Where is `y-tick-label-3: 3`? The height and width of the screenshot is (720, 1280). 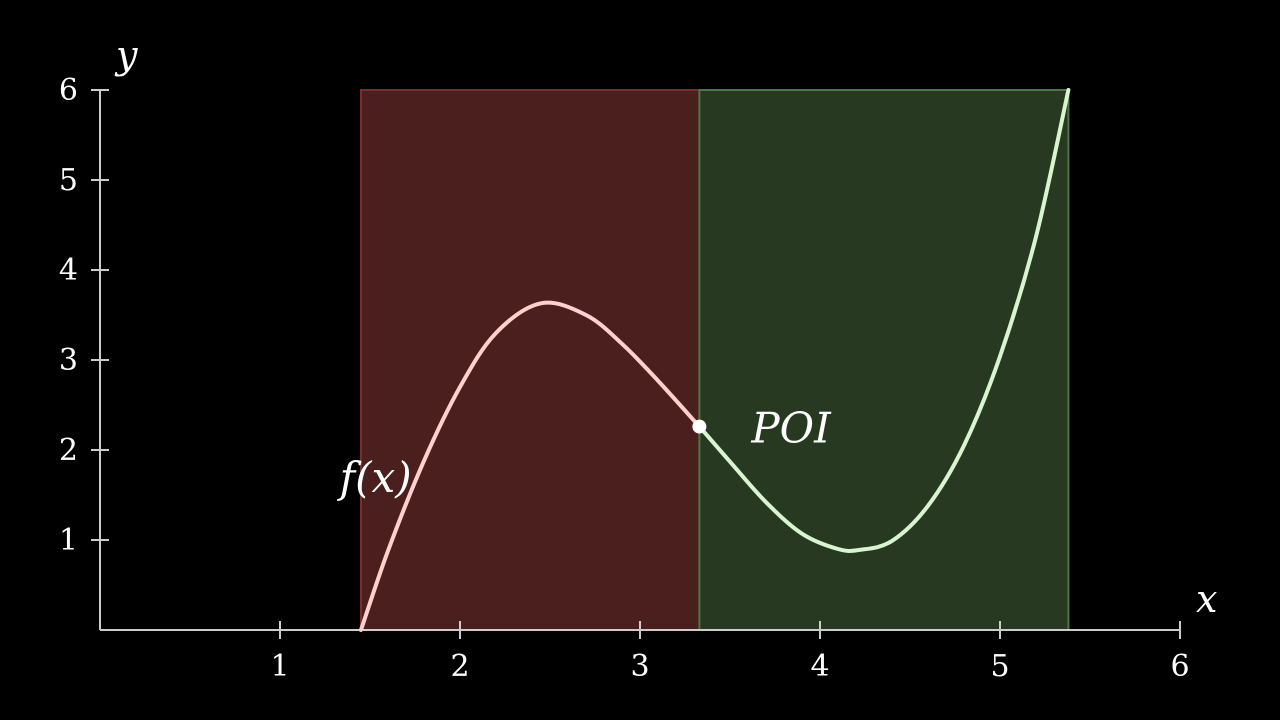 y-tick-label-3: 3 is located at coordinates (68, 360).